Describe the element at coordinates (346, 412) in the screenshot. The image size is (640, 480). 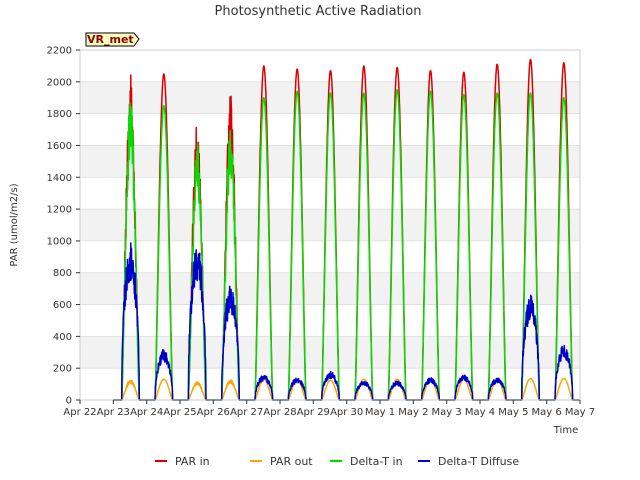
I see `x-tick-label: Apr 30` at that location.